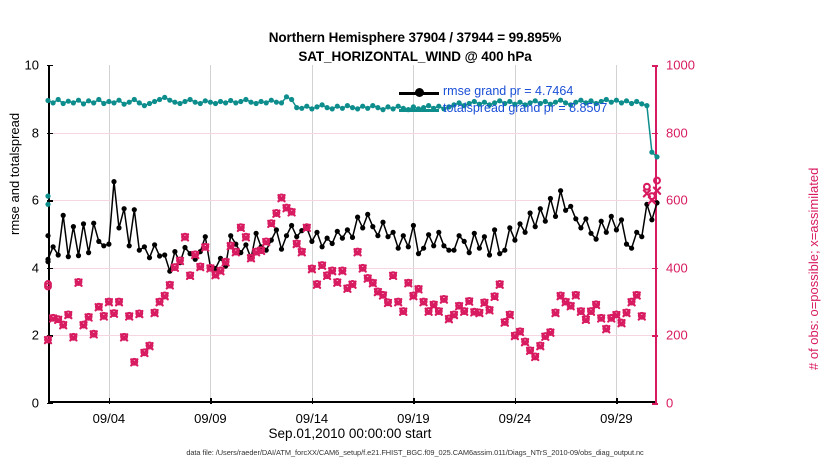 The height and width of the screenshot is (470, 830). Describe the element at coordinates (522, 92) in the screenshot. I see `legend-item-rmse: rmse grand pr = 4.7464` at that location.